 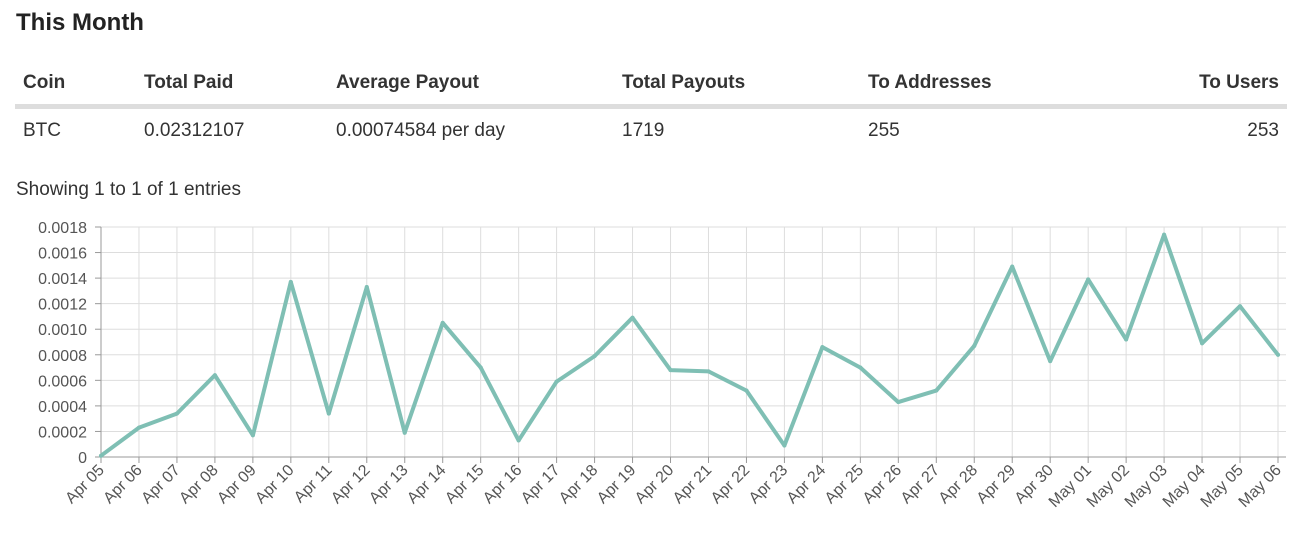 What do you see at coordinates (194, 130) in the screenshot?
I see `cell-total-paid: 0.02312107` at bounding box center [194, 130].